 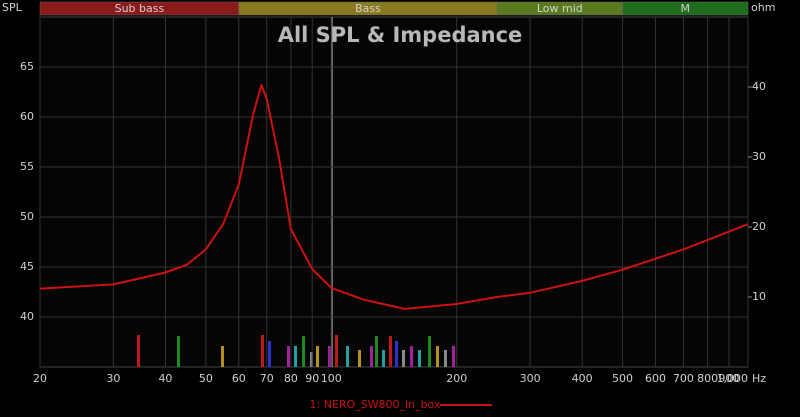 What do you see at coordinates (113, 378) in the screenshot?
I see `x-tick-label: 30` at bounding box center [113, 378].